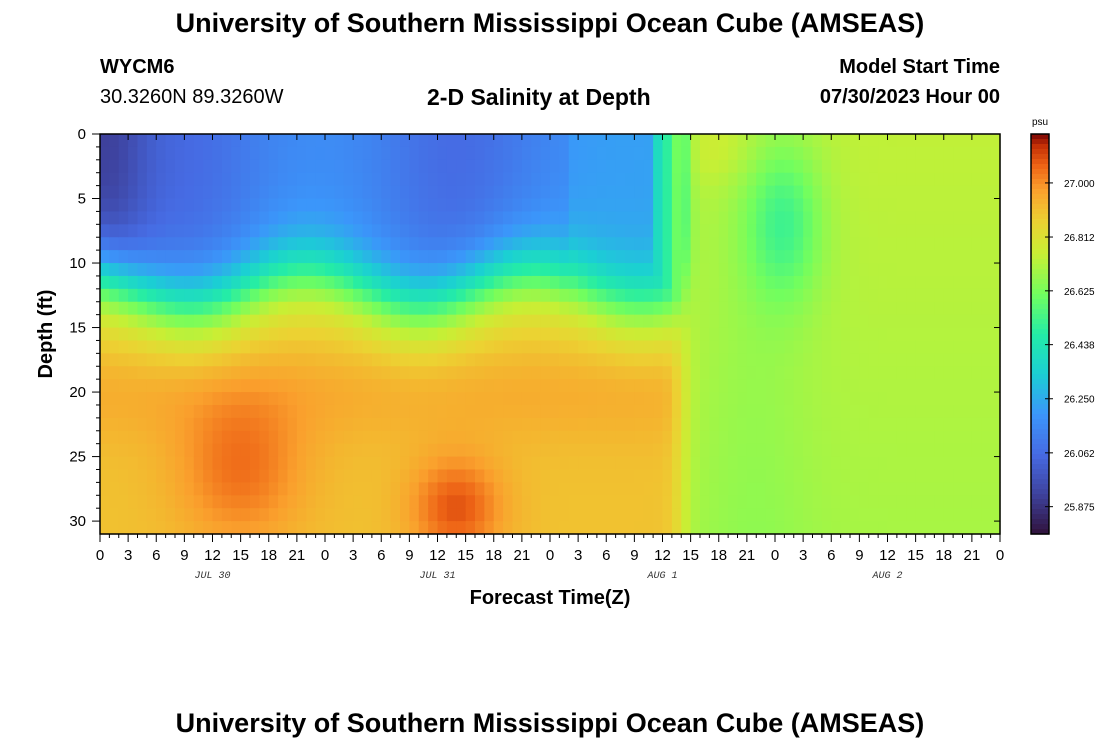 The image size is (1100, 750). Describe the element at coordinates (1040, 402) in the screenshot. I see `colorbar-segment` at that location.